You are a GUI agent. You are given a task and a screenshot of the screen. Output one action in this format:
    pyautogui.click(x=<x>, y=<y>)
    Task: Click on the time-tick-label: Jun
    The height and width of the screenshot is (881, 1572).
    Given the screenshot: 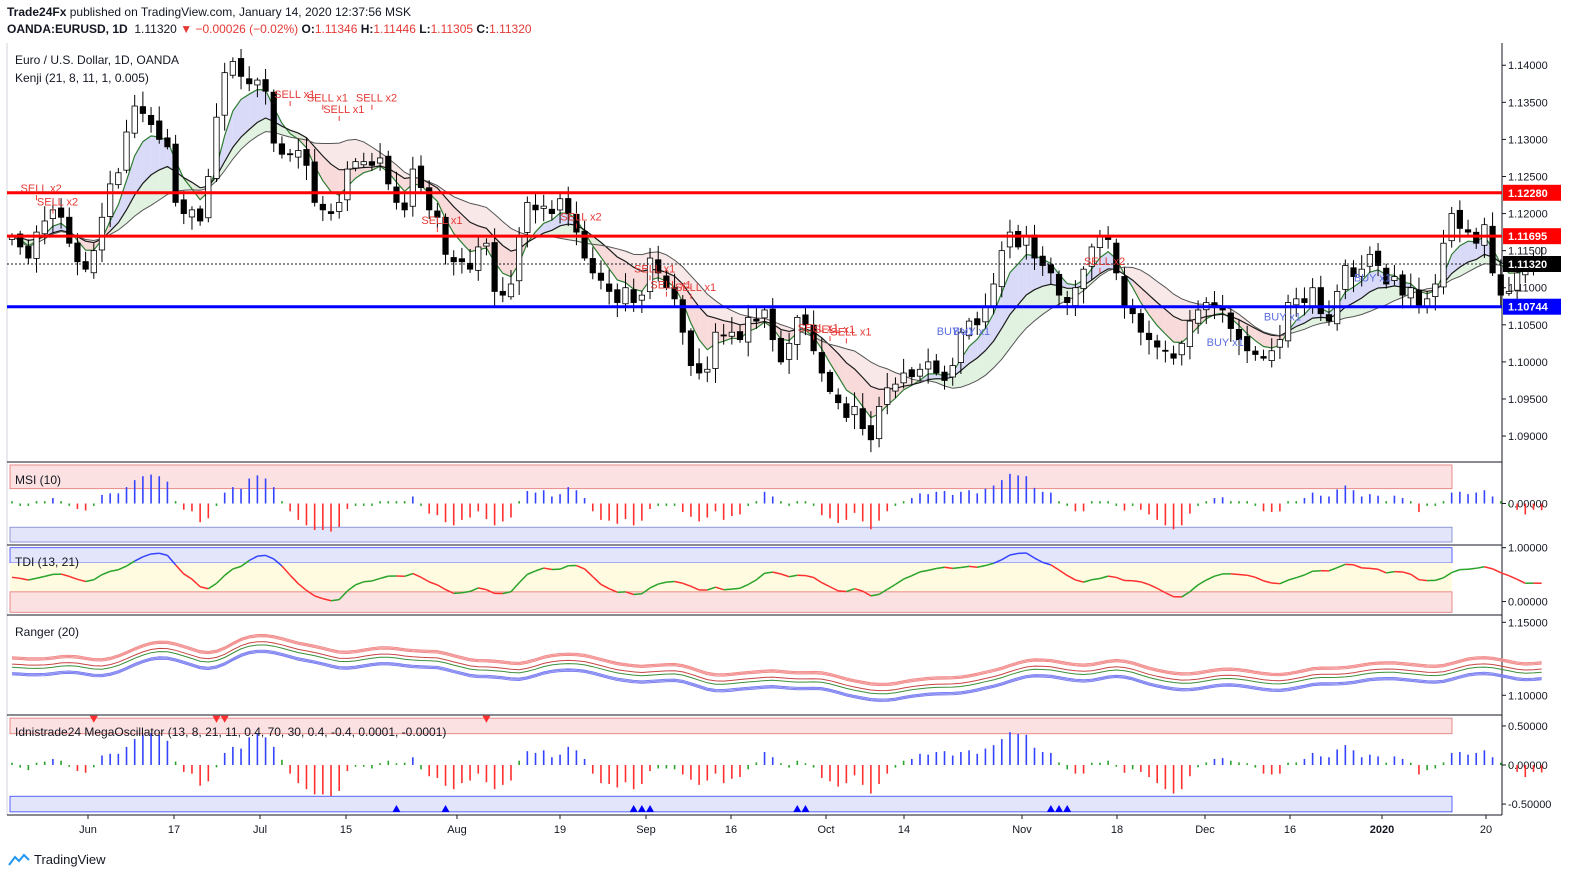 What is the action you would take?
    pyautogui.click(x=88, y=830)
    